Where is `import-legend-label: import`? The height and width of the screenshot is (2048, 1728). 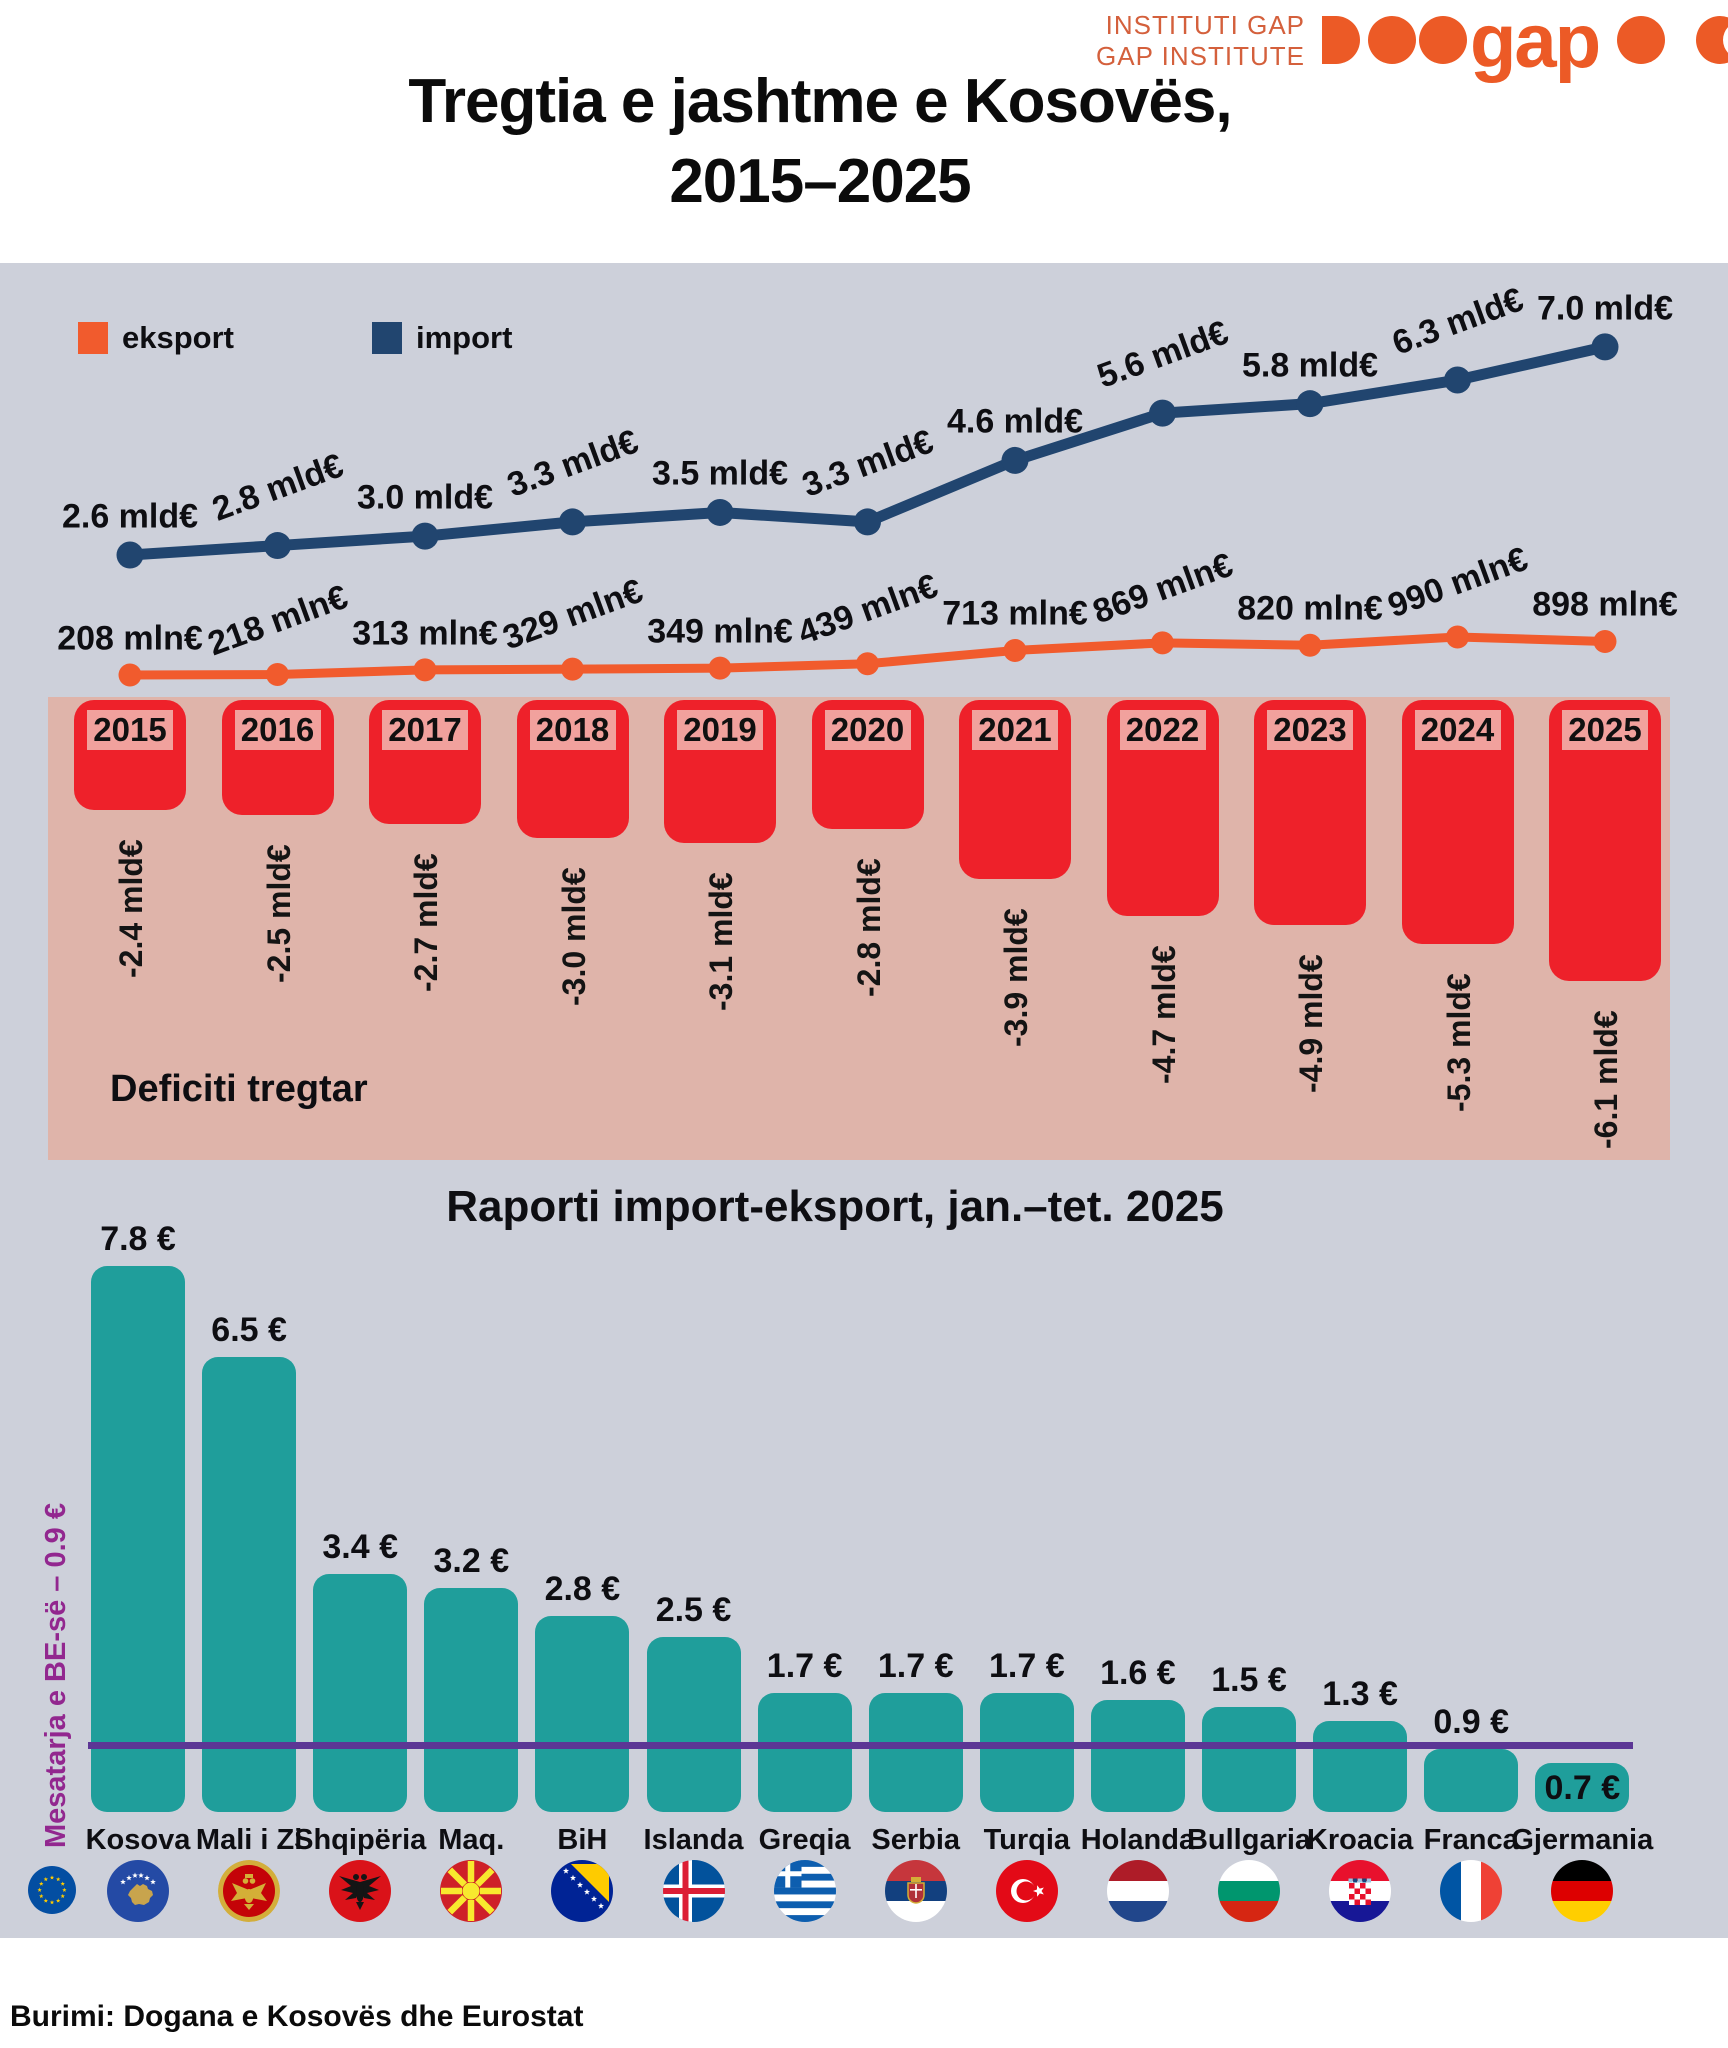
import-legend-label: import is located at coordinates (464, 337).